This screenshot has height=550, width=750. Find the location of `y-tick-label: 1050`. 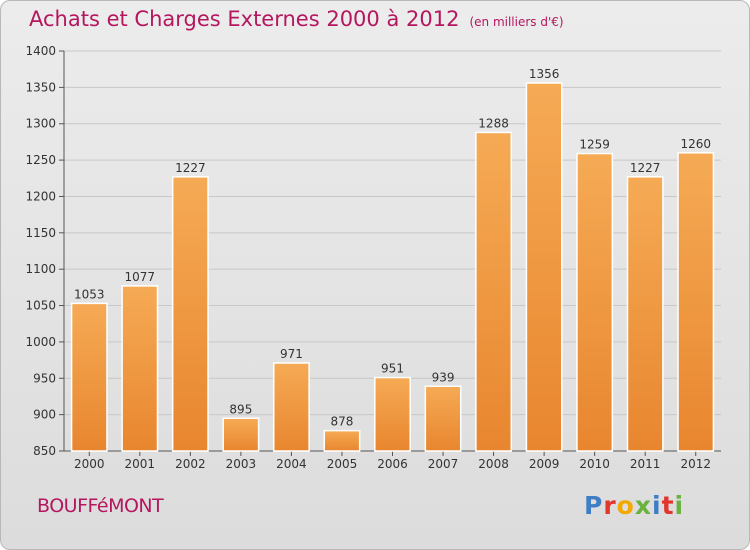

y-tick-label: 1050 is located at coordinates (40, 306).